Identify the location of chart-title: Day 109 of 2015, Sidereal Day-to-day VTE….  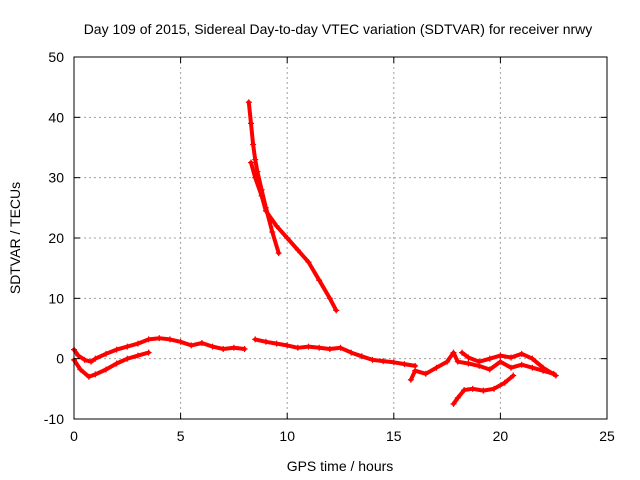
(338, 29).